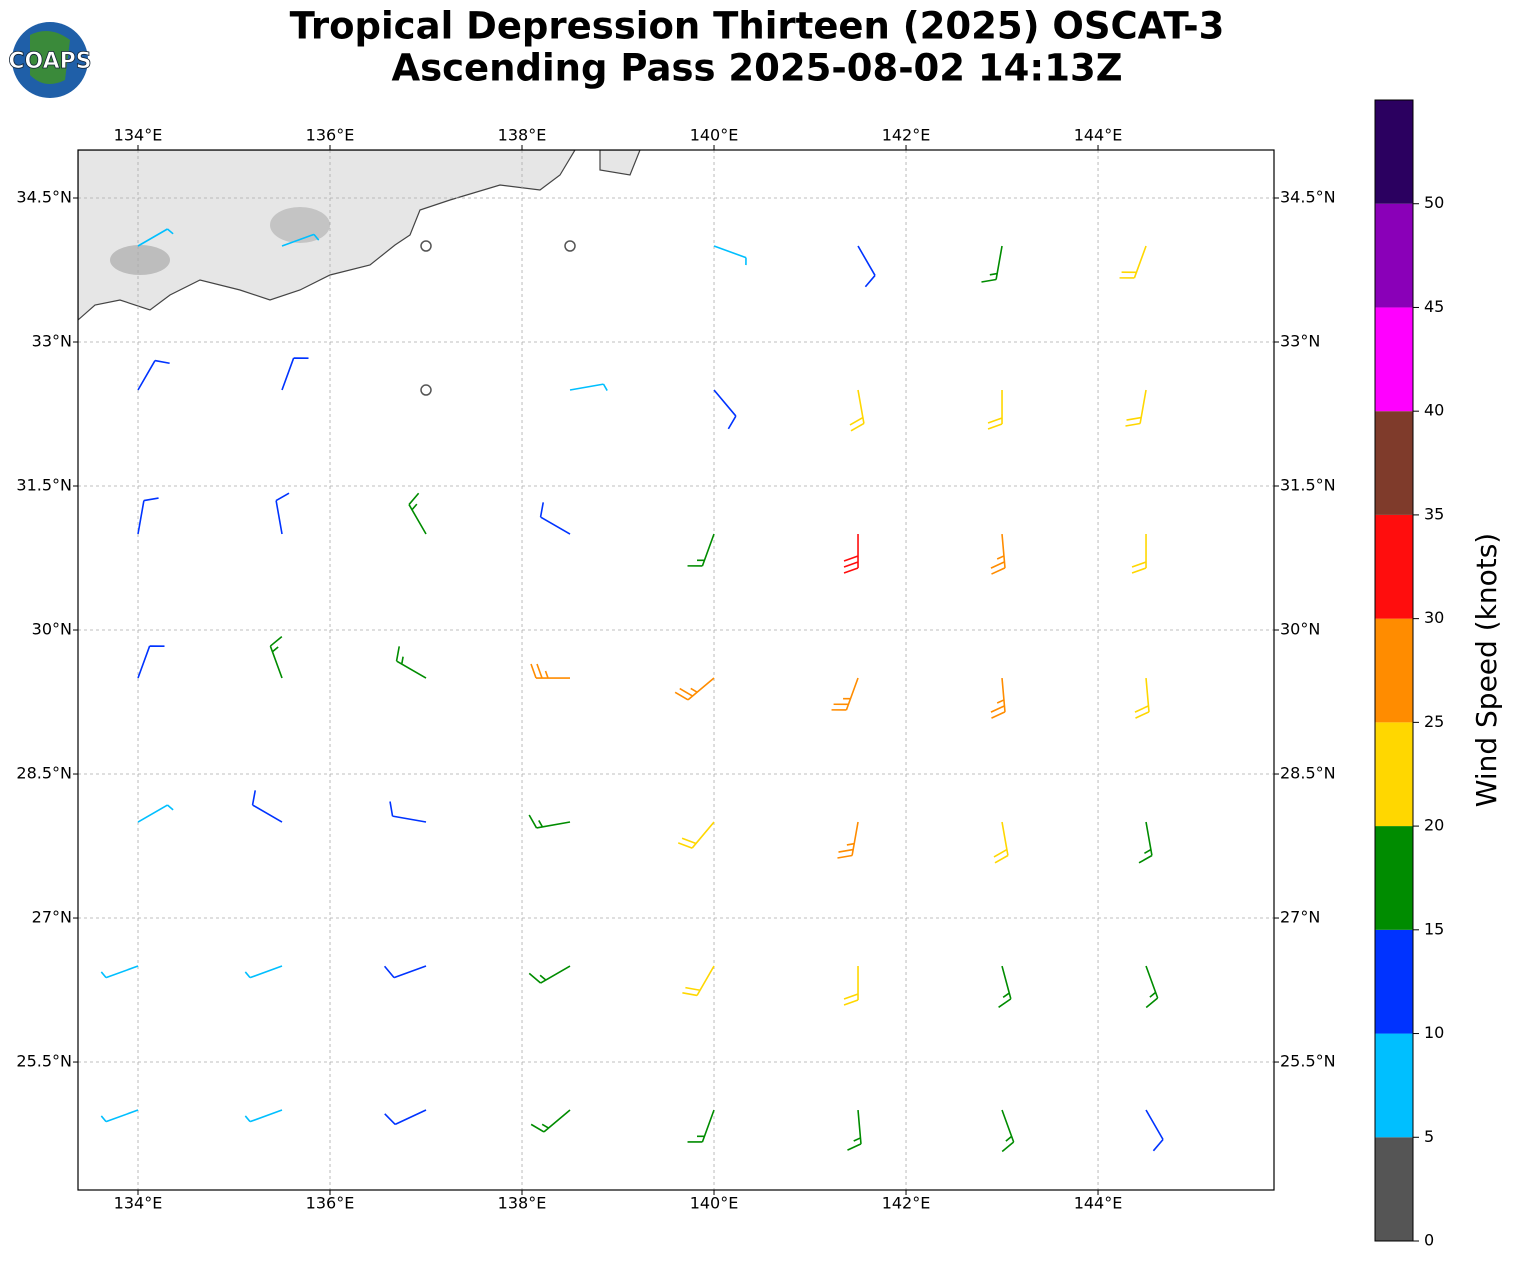  What do you see at coordinates (1434, 202) in the screenshot?
I see `colorbar-tick-label: 50` at bounding box center [1434, 202].